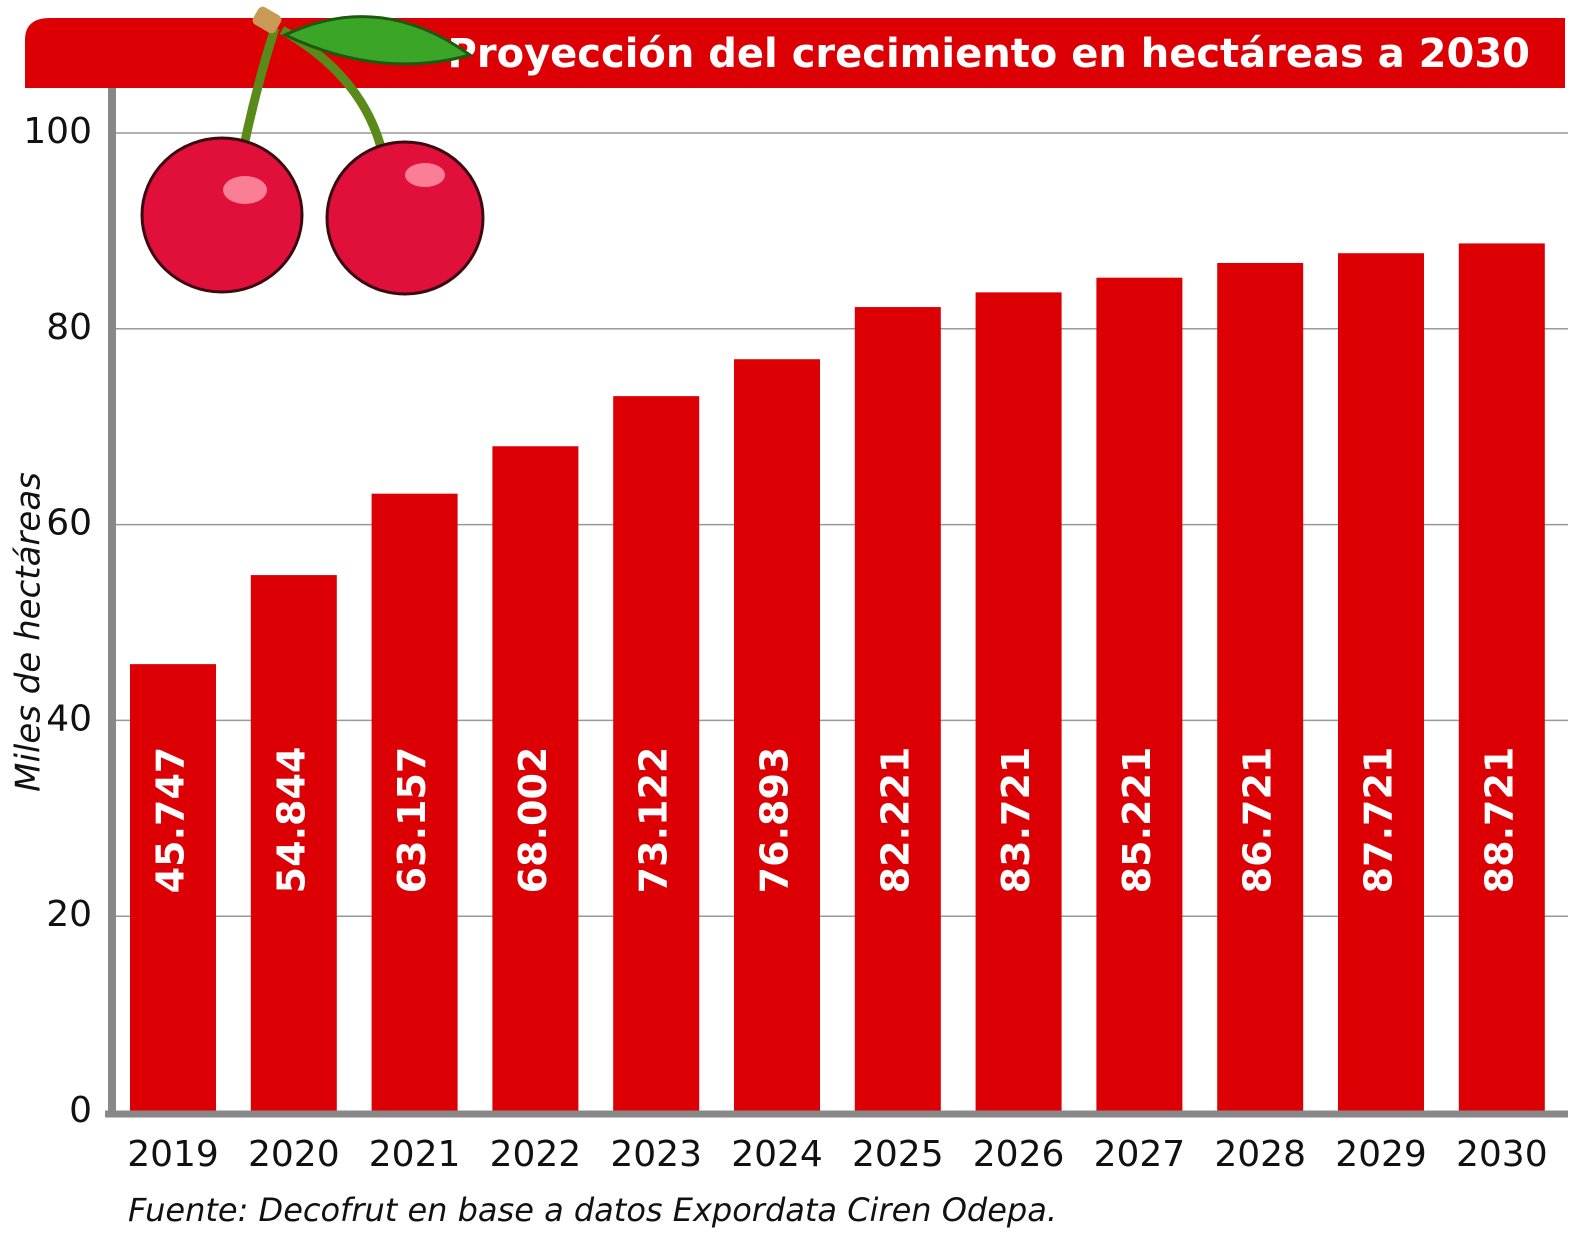 The width and height of the screenshot is (1578, 1246). What do you see at coordinates (533, 820) in the screenshot?
I see `value-label: 68.002` at bounding box center [533, 820].